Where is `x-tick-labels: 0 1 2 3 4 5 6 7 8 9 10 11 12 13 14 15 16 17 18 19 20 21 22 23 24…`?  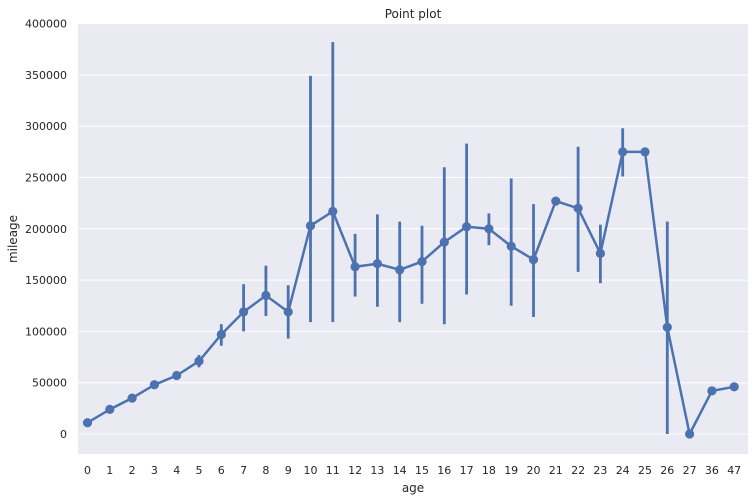 x-tick-labels: 0 1 2 3 4 5 6 7 8 9 10 11 12 13 14 15 16 17 18 19 20 21 22 23 24… is located at coordinates (412, 470).